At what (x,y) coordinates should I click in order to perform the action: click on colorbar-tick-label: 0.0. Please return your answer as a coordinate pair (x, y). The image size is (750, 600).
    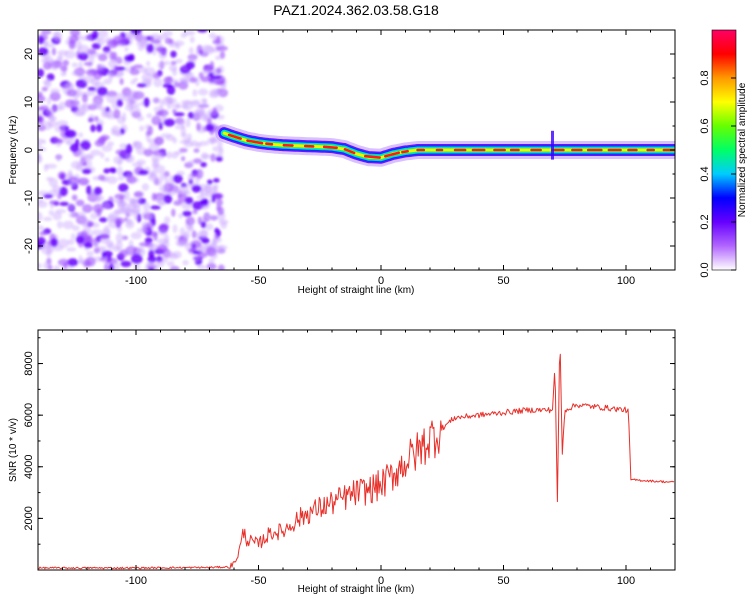
    Looking at the image, I should click on (705, 269).